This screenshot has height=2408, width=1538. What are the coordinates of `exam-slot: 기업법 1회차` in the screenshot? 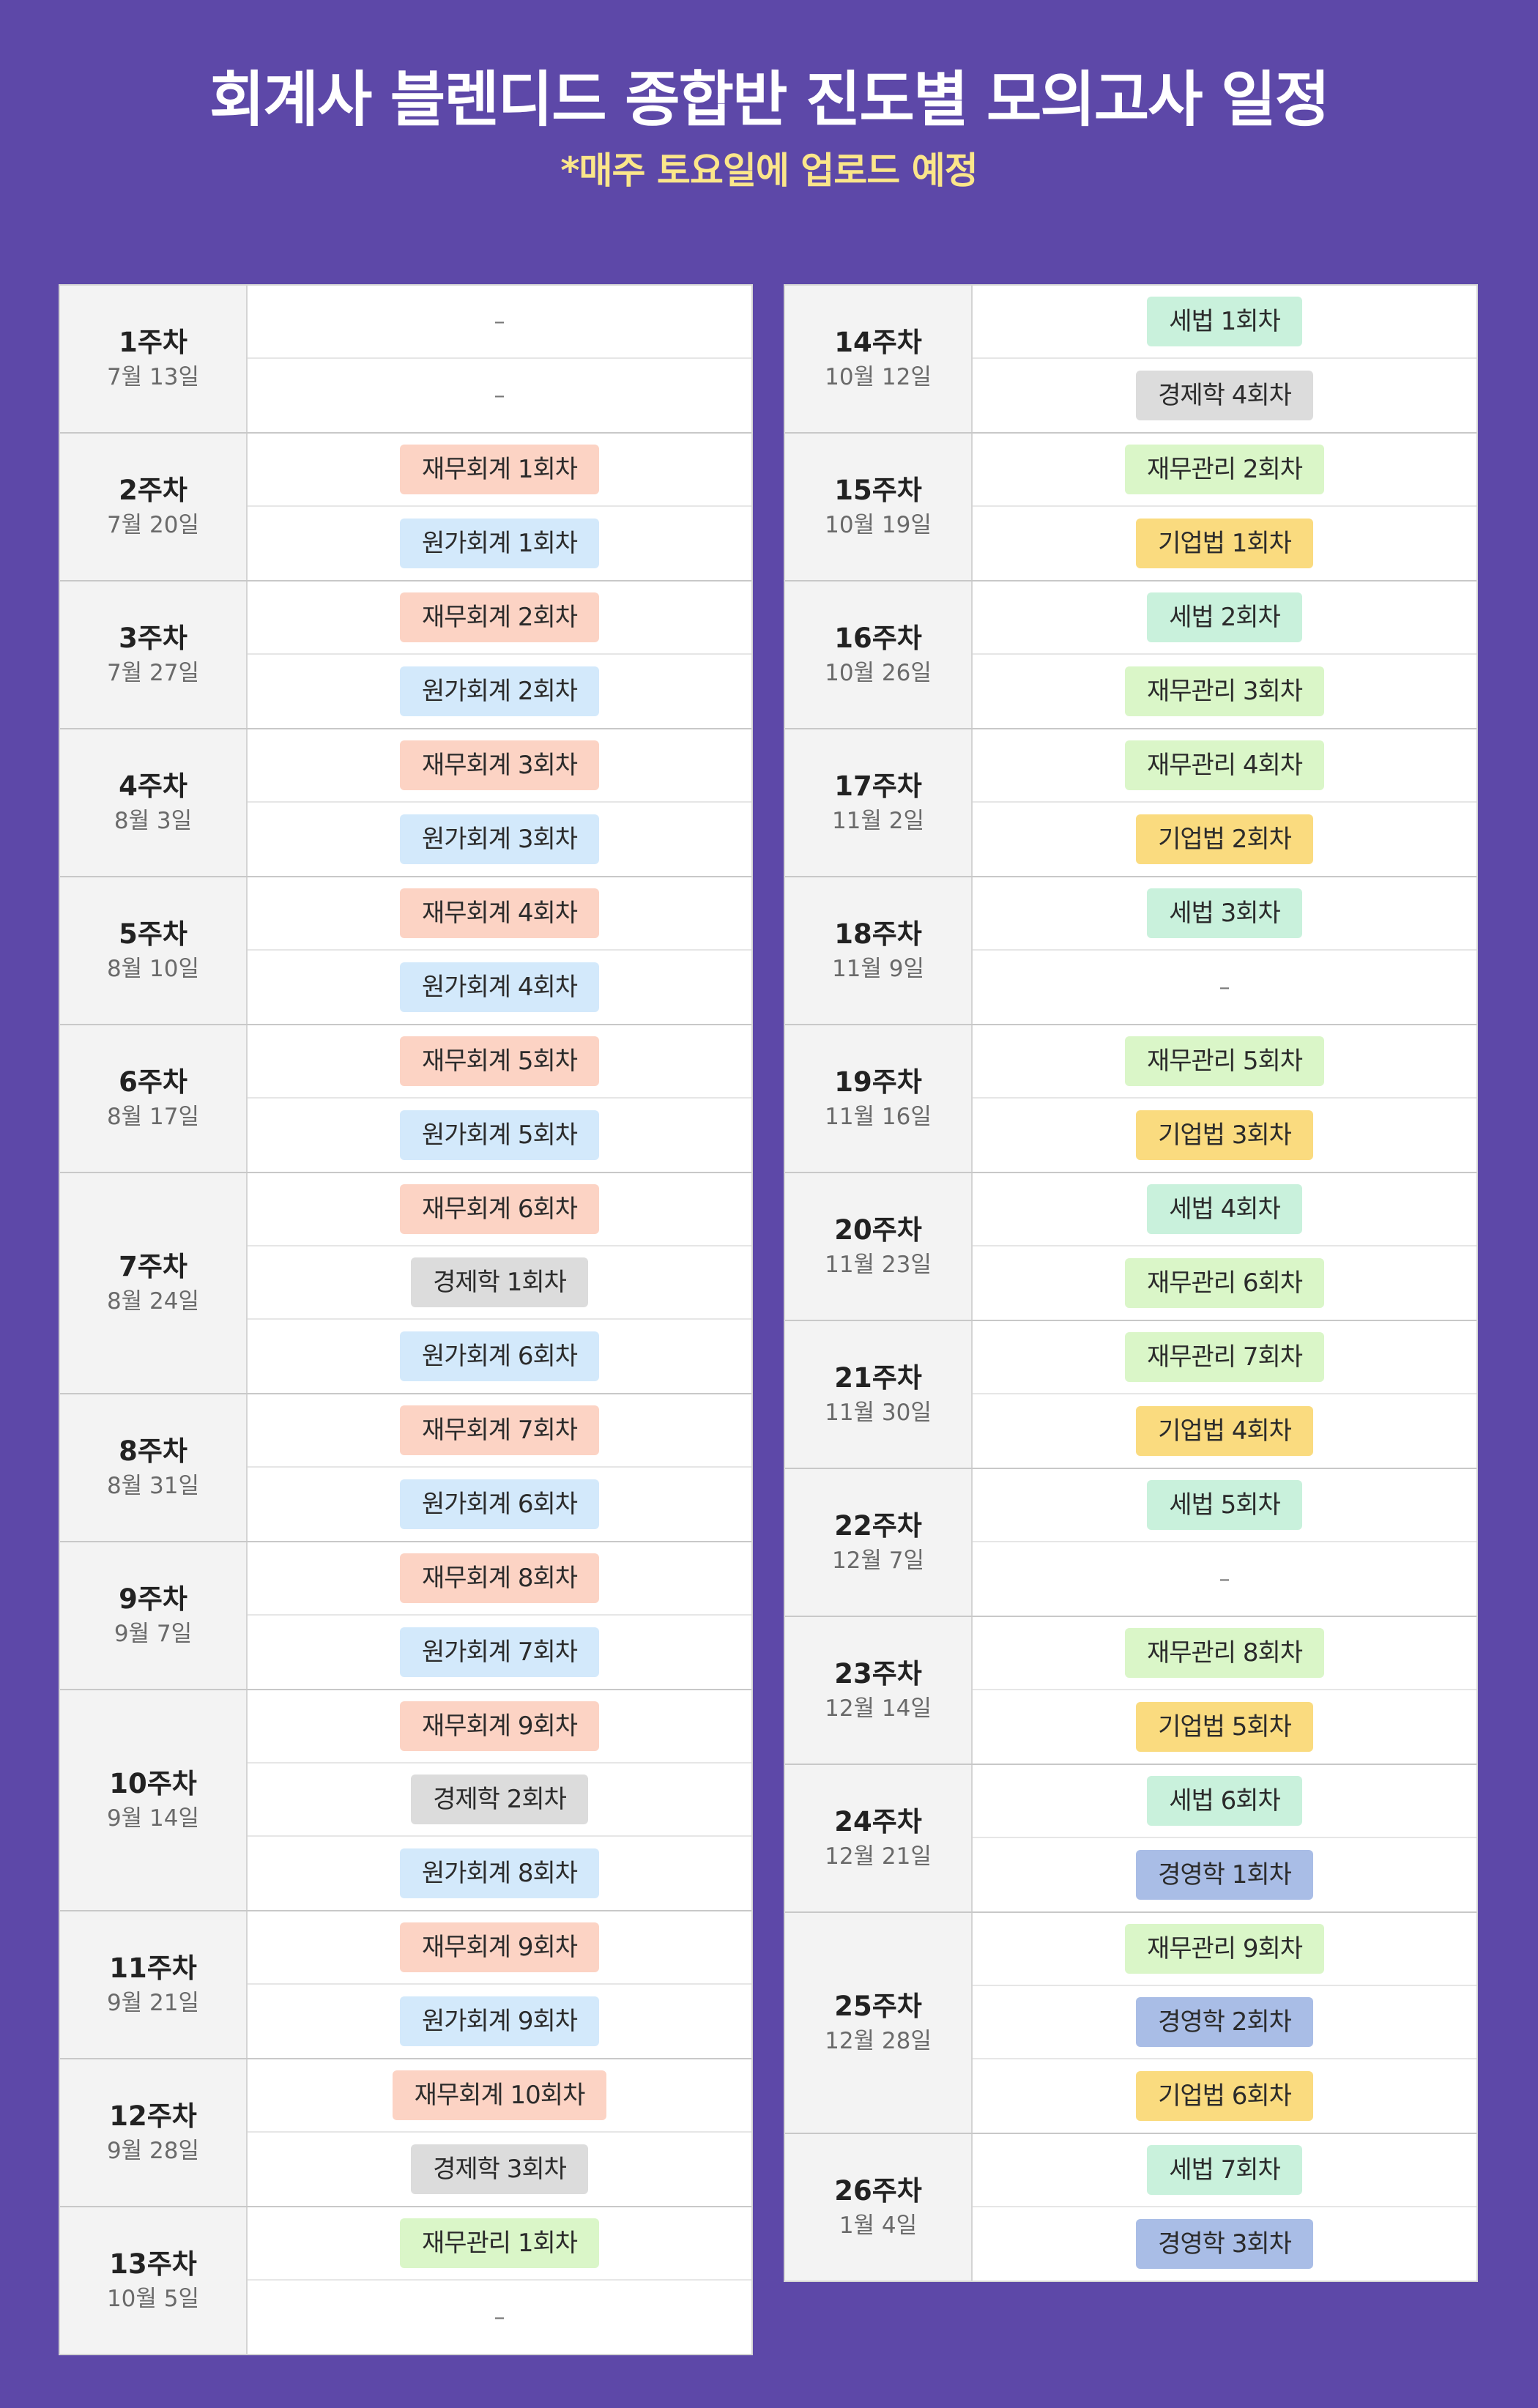 It's located at (1224, 543).